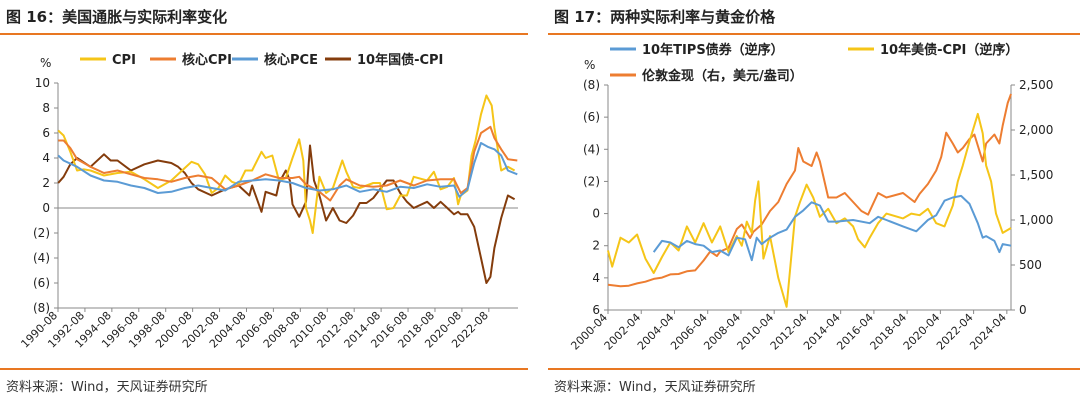 The width and height of the screenshot is (1080, 402). I want to click on legend-label-1: 10年美债-CPI（逆序）, so click(949, 50).